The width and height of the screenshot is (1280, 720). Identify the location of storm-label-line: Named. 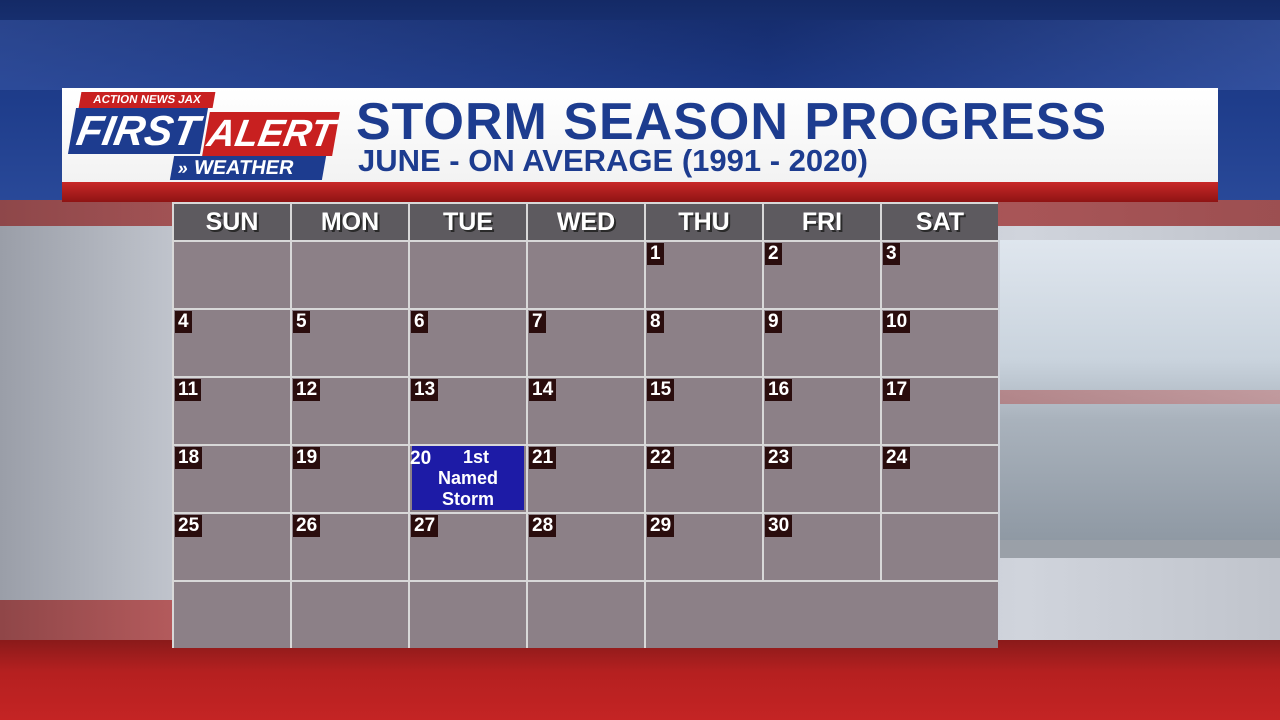
(468, 478).